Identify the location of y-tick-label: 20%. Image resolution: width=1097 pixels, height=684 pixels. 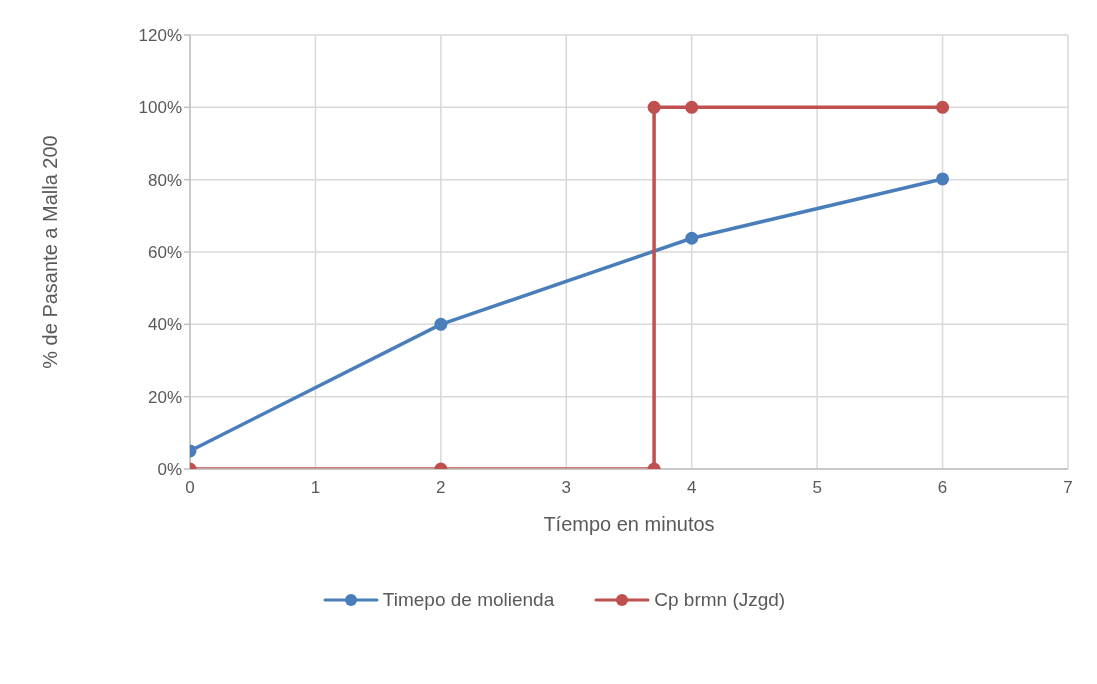
(164, 397).